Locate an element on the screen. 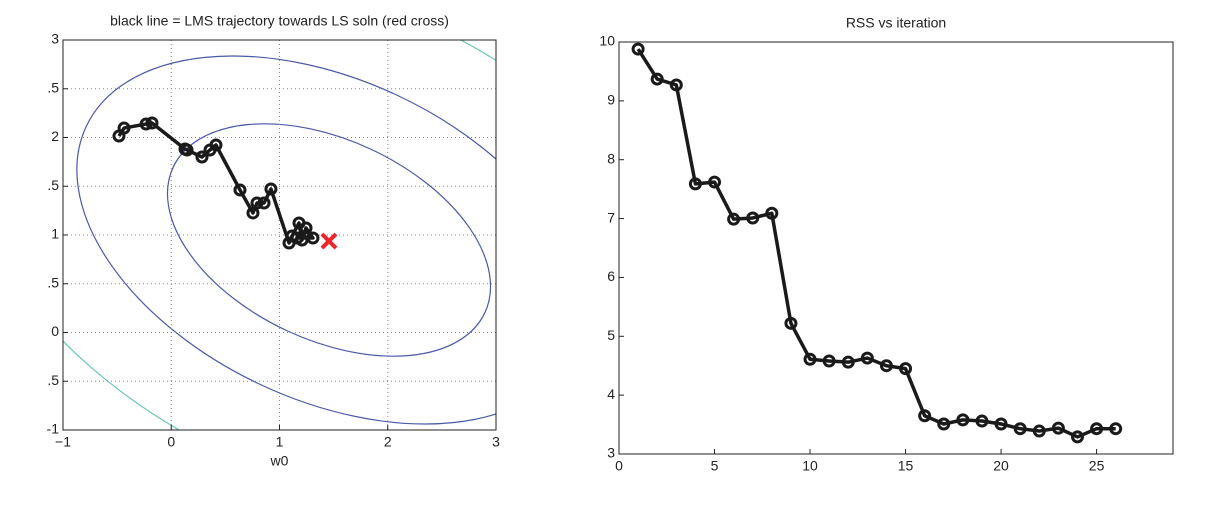 The image size is (1209, 509). y-tick-label: 4 is located at coordinates (611, 394).